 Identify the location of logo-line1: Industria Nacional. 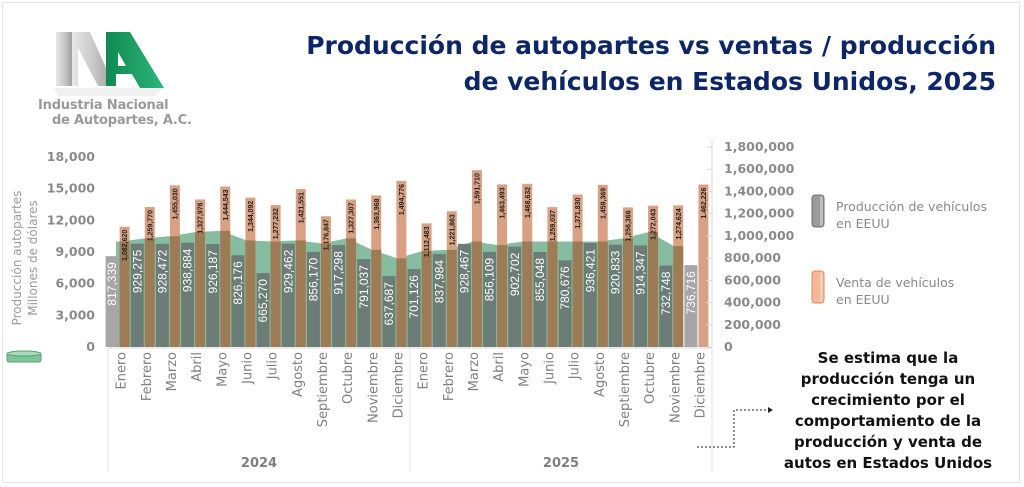
(103, 105).